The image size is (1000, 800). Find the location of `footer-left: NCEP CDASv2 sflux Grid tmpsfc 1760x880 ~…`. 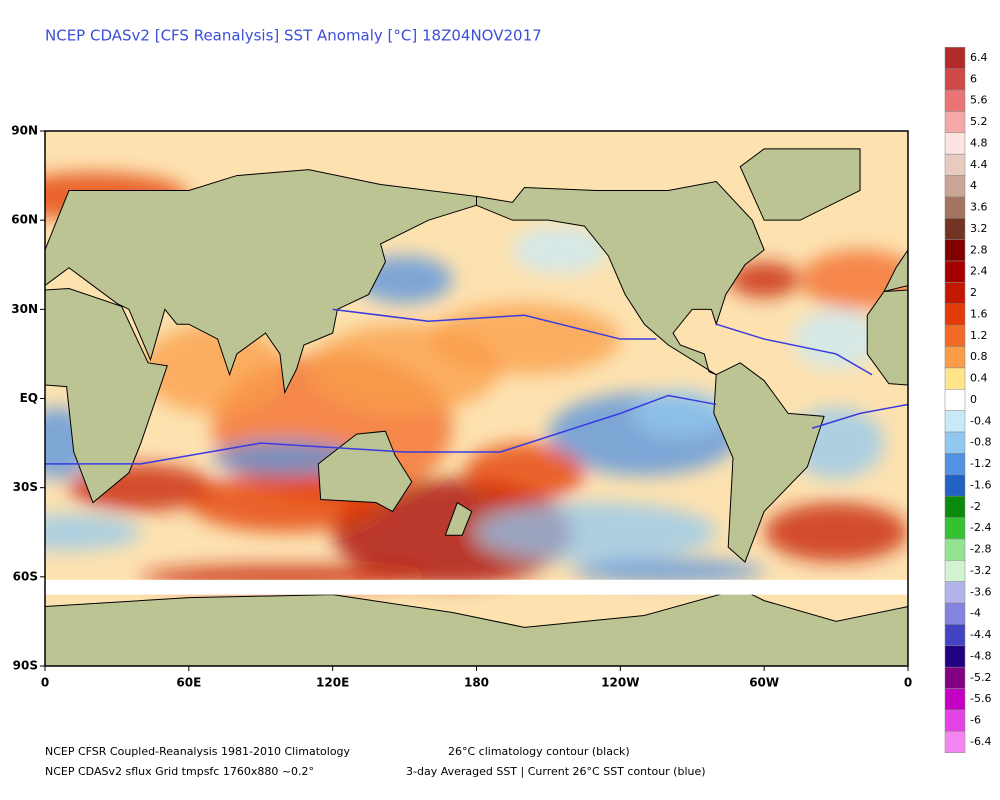

footer-left: NCEP CDASv2 sflux Grid tmpsfc 1760x880 ~… is located at coordinates (179, 771).